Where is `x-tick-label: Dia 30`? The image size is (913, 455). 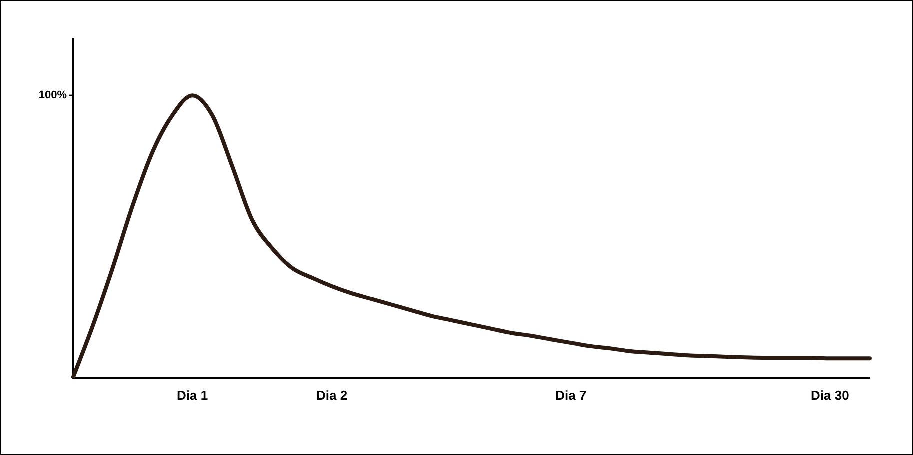 x-tick-label: Dia 30 is located at coordinates (830, 395).